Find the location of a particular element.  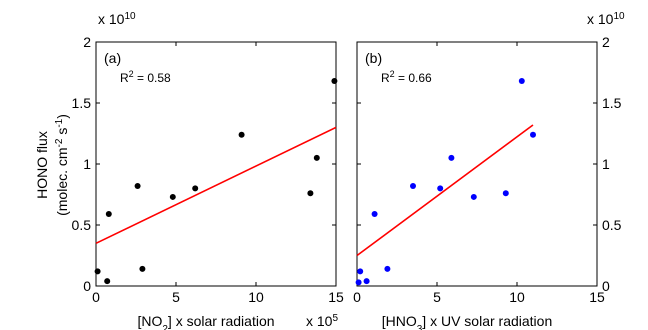

r-squared-label: R2 = 0.58 is located at coordinates (145, 77).